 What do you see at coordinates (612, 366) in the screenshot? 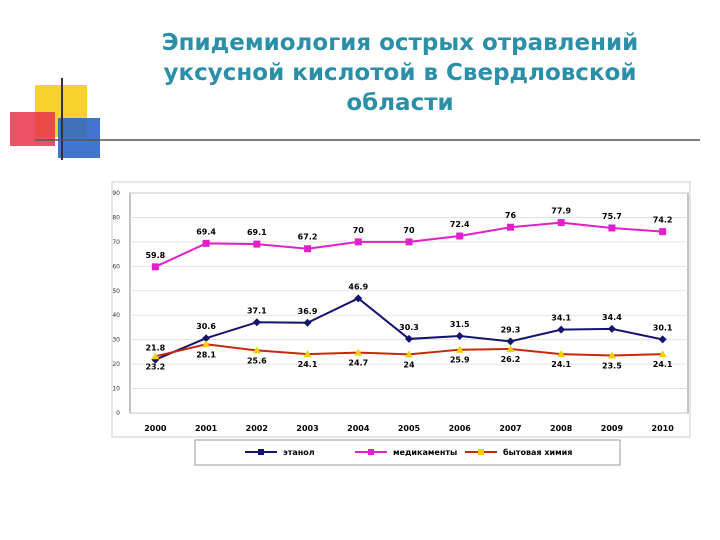
I see `data-label: 23.5` at bounding box center [612, 366].